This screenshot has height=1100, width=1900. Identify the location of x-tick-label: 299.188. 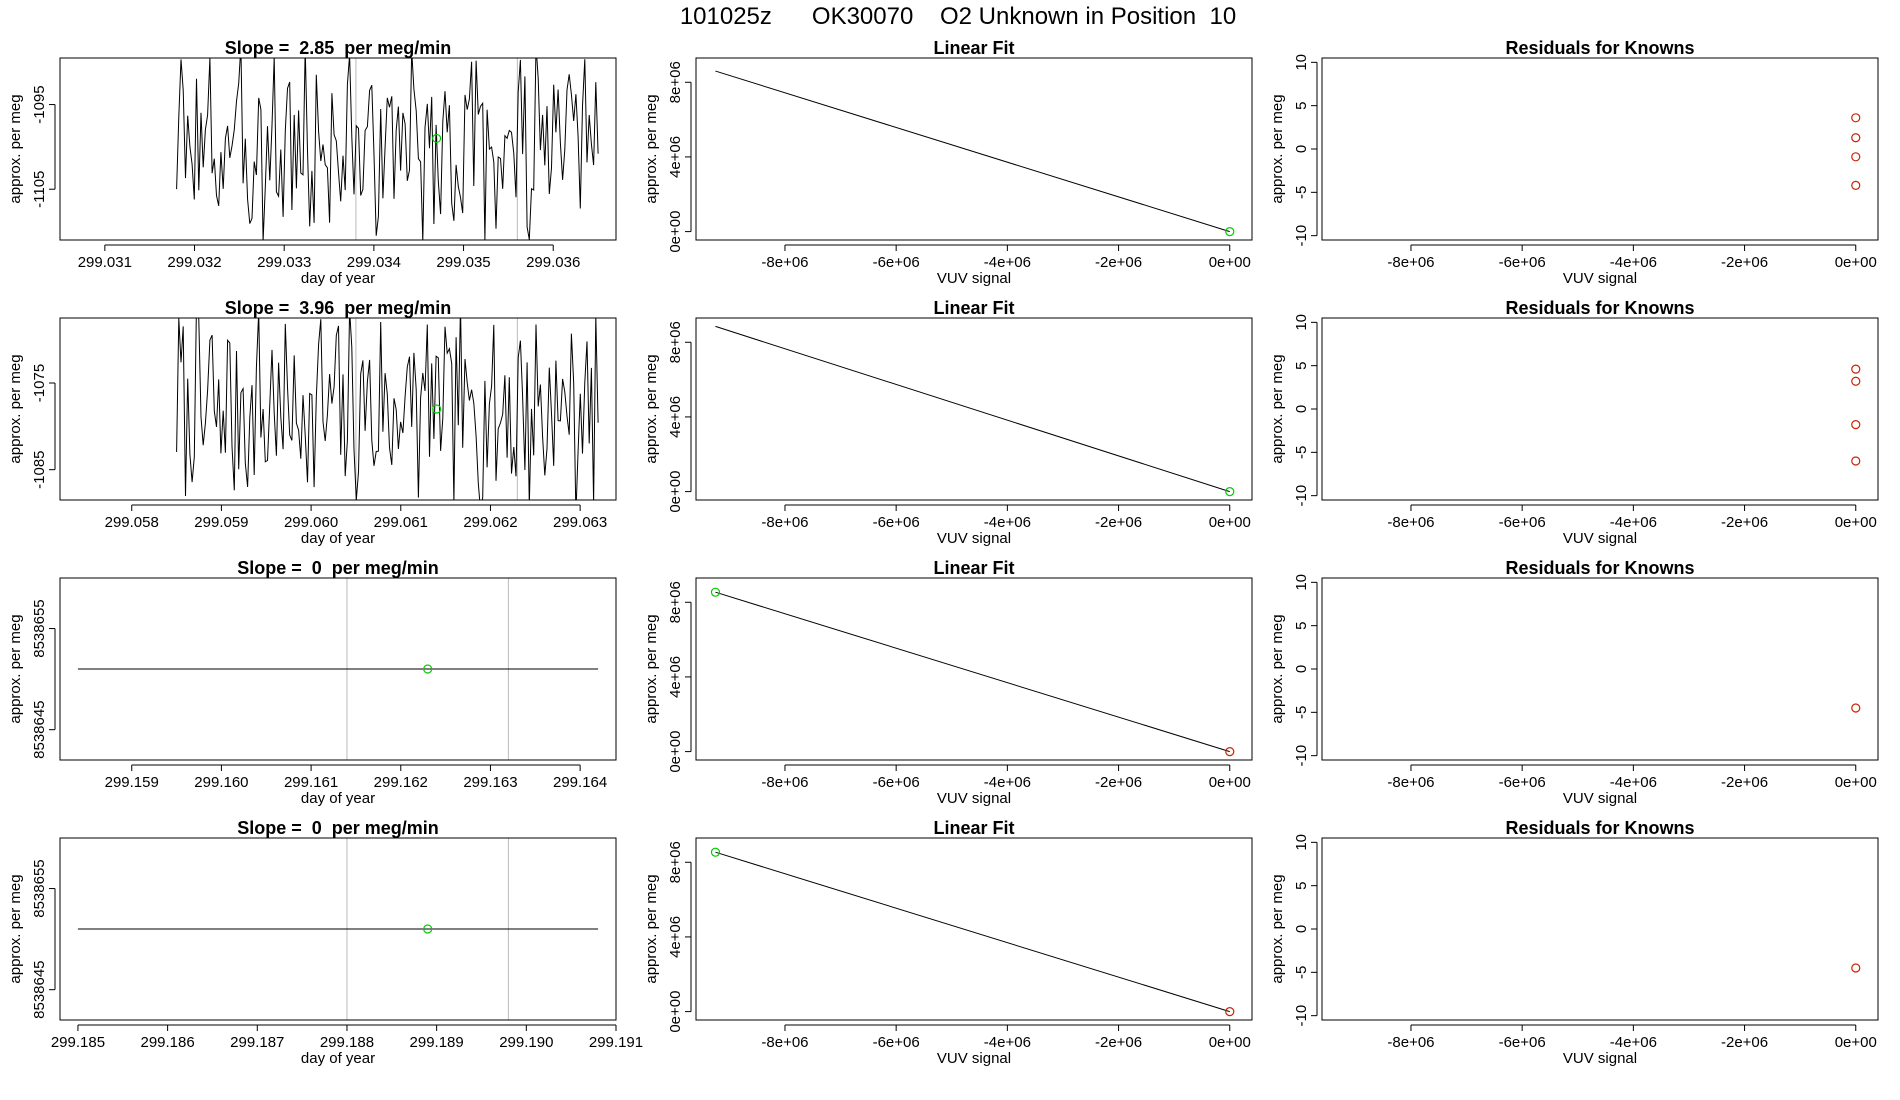
(347, 1042).